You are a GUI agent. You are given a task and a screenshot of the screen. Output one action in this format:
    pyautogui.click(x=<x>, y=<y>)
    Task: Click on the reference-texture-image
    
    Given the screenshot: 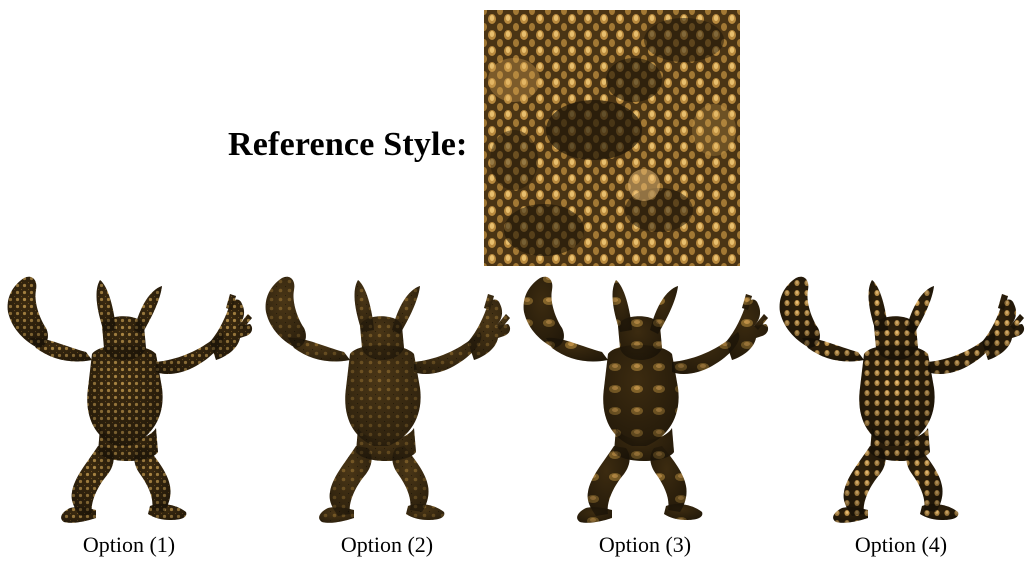 What is the action you would take?
    pyautogui.click(x=612, y=138)
    